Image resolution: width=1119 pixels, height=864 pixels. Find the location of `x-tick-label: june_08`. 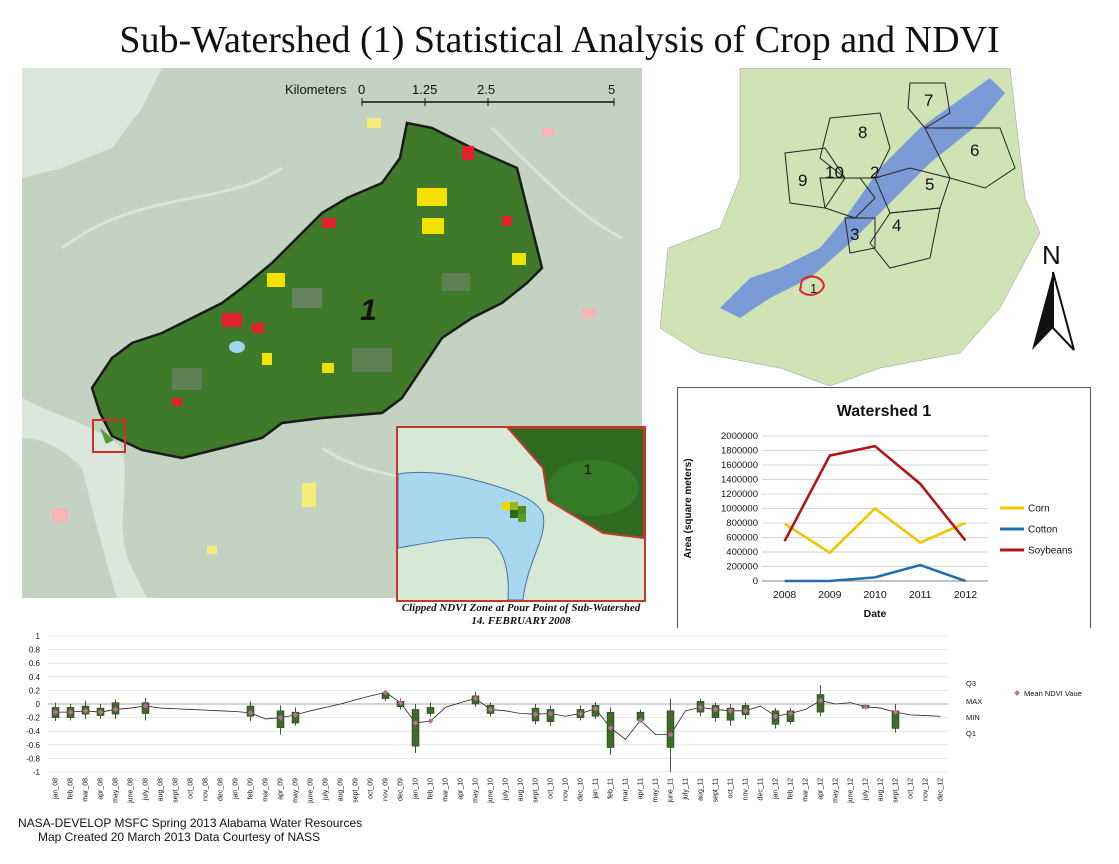

x-tick-label: june_08 is located at coordinates (131, 791).